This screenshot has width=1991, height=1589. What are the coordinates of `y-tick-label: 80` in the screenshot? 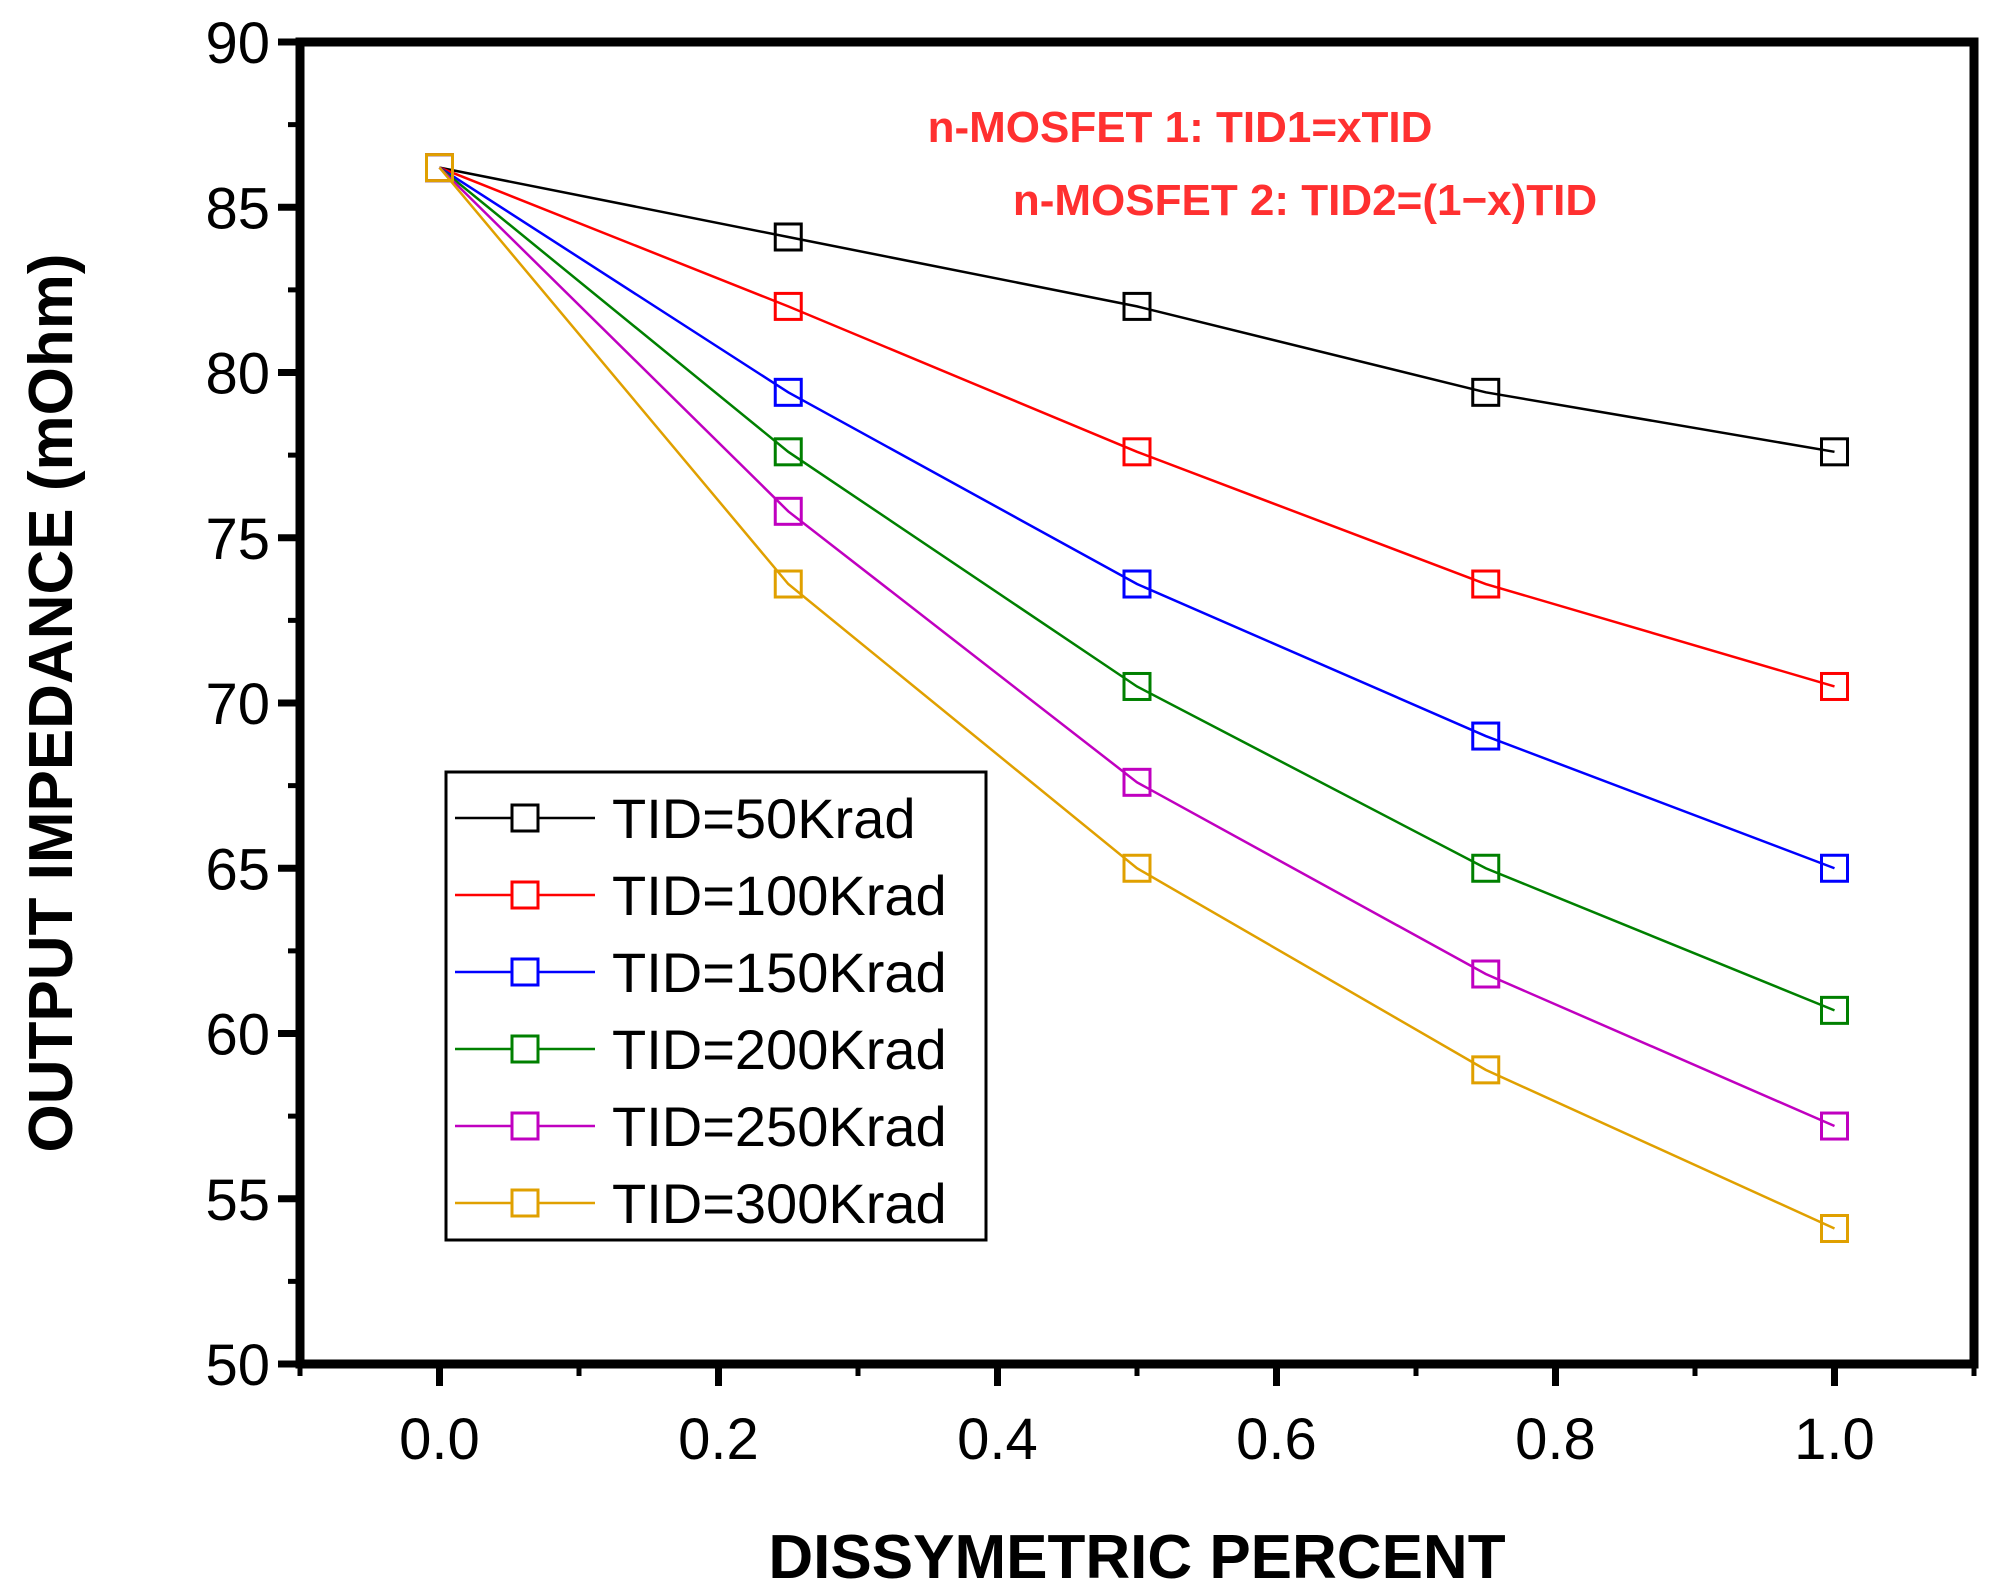 It's located at (237, 374).